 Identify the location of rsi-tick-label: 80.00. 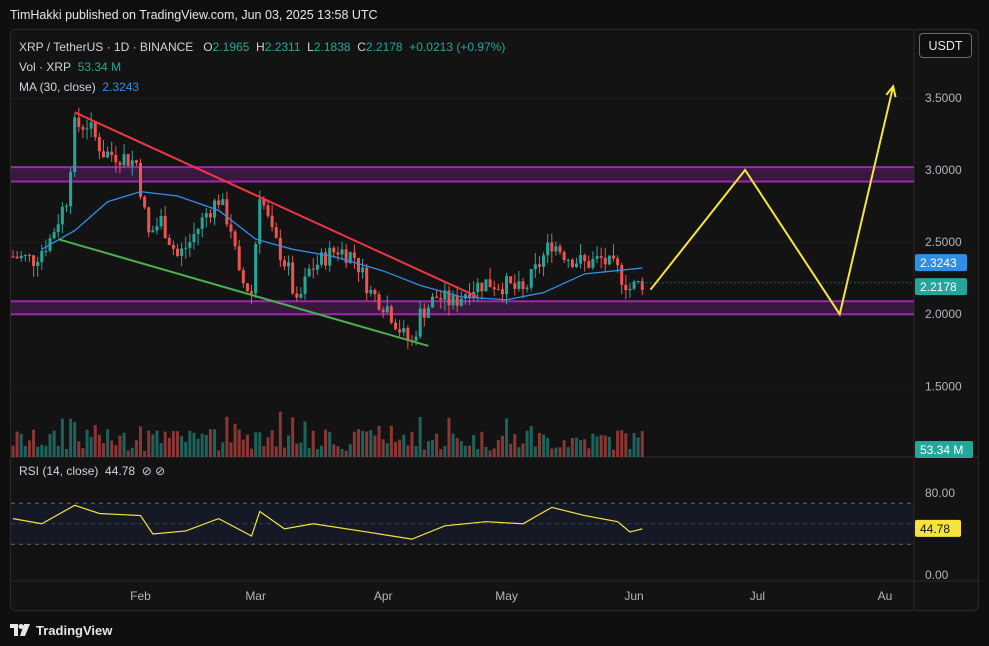
(940, 493).